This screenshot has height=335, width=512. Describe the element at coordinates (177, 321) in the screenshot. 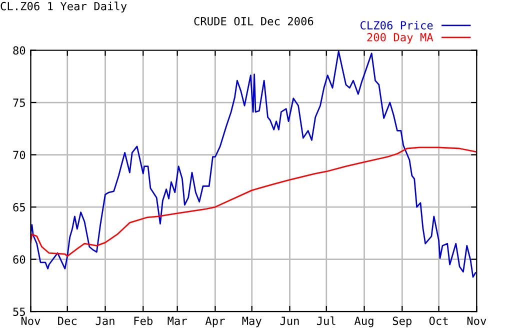

I see `x-tick-label: Mar` at that location.